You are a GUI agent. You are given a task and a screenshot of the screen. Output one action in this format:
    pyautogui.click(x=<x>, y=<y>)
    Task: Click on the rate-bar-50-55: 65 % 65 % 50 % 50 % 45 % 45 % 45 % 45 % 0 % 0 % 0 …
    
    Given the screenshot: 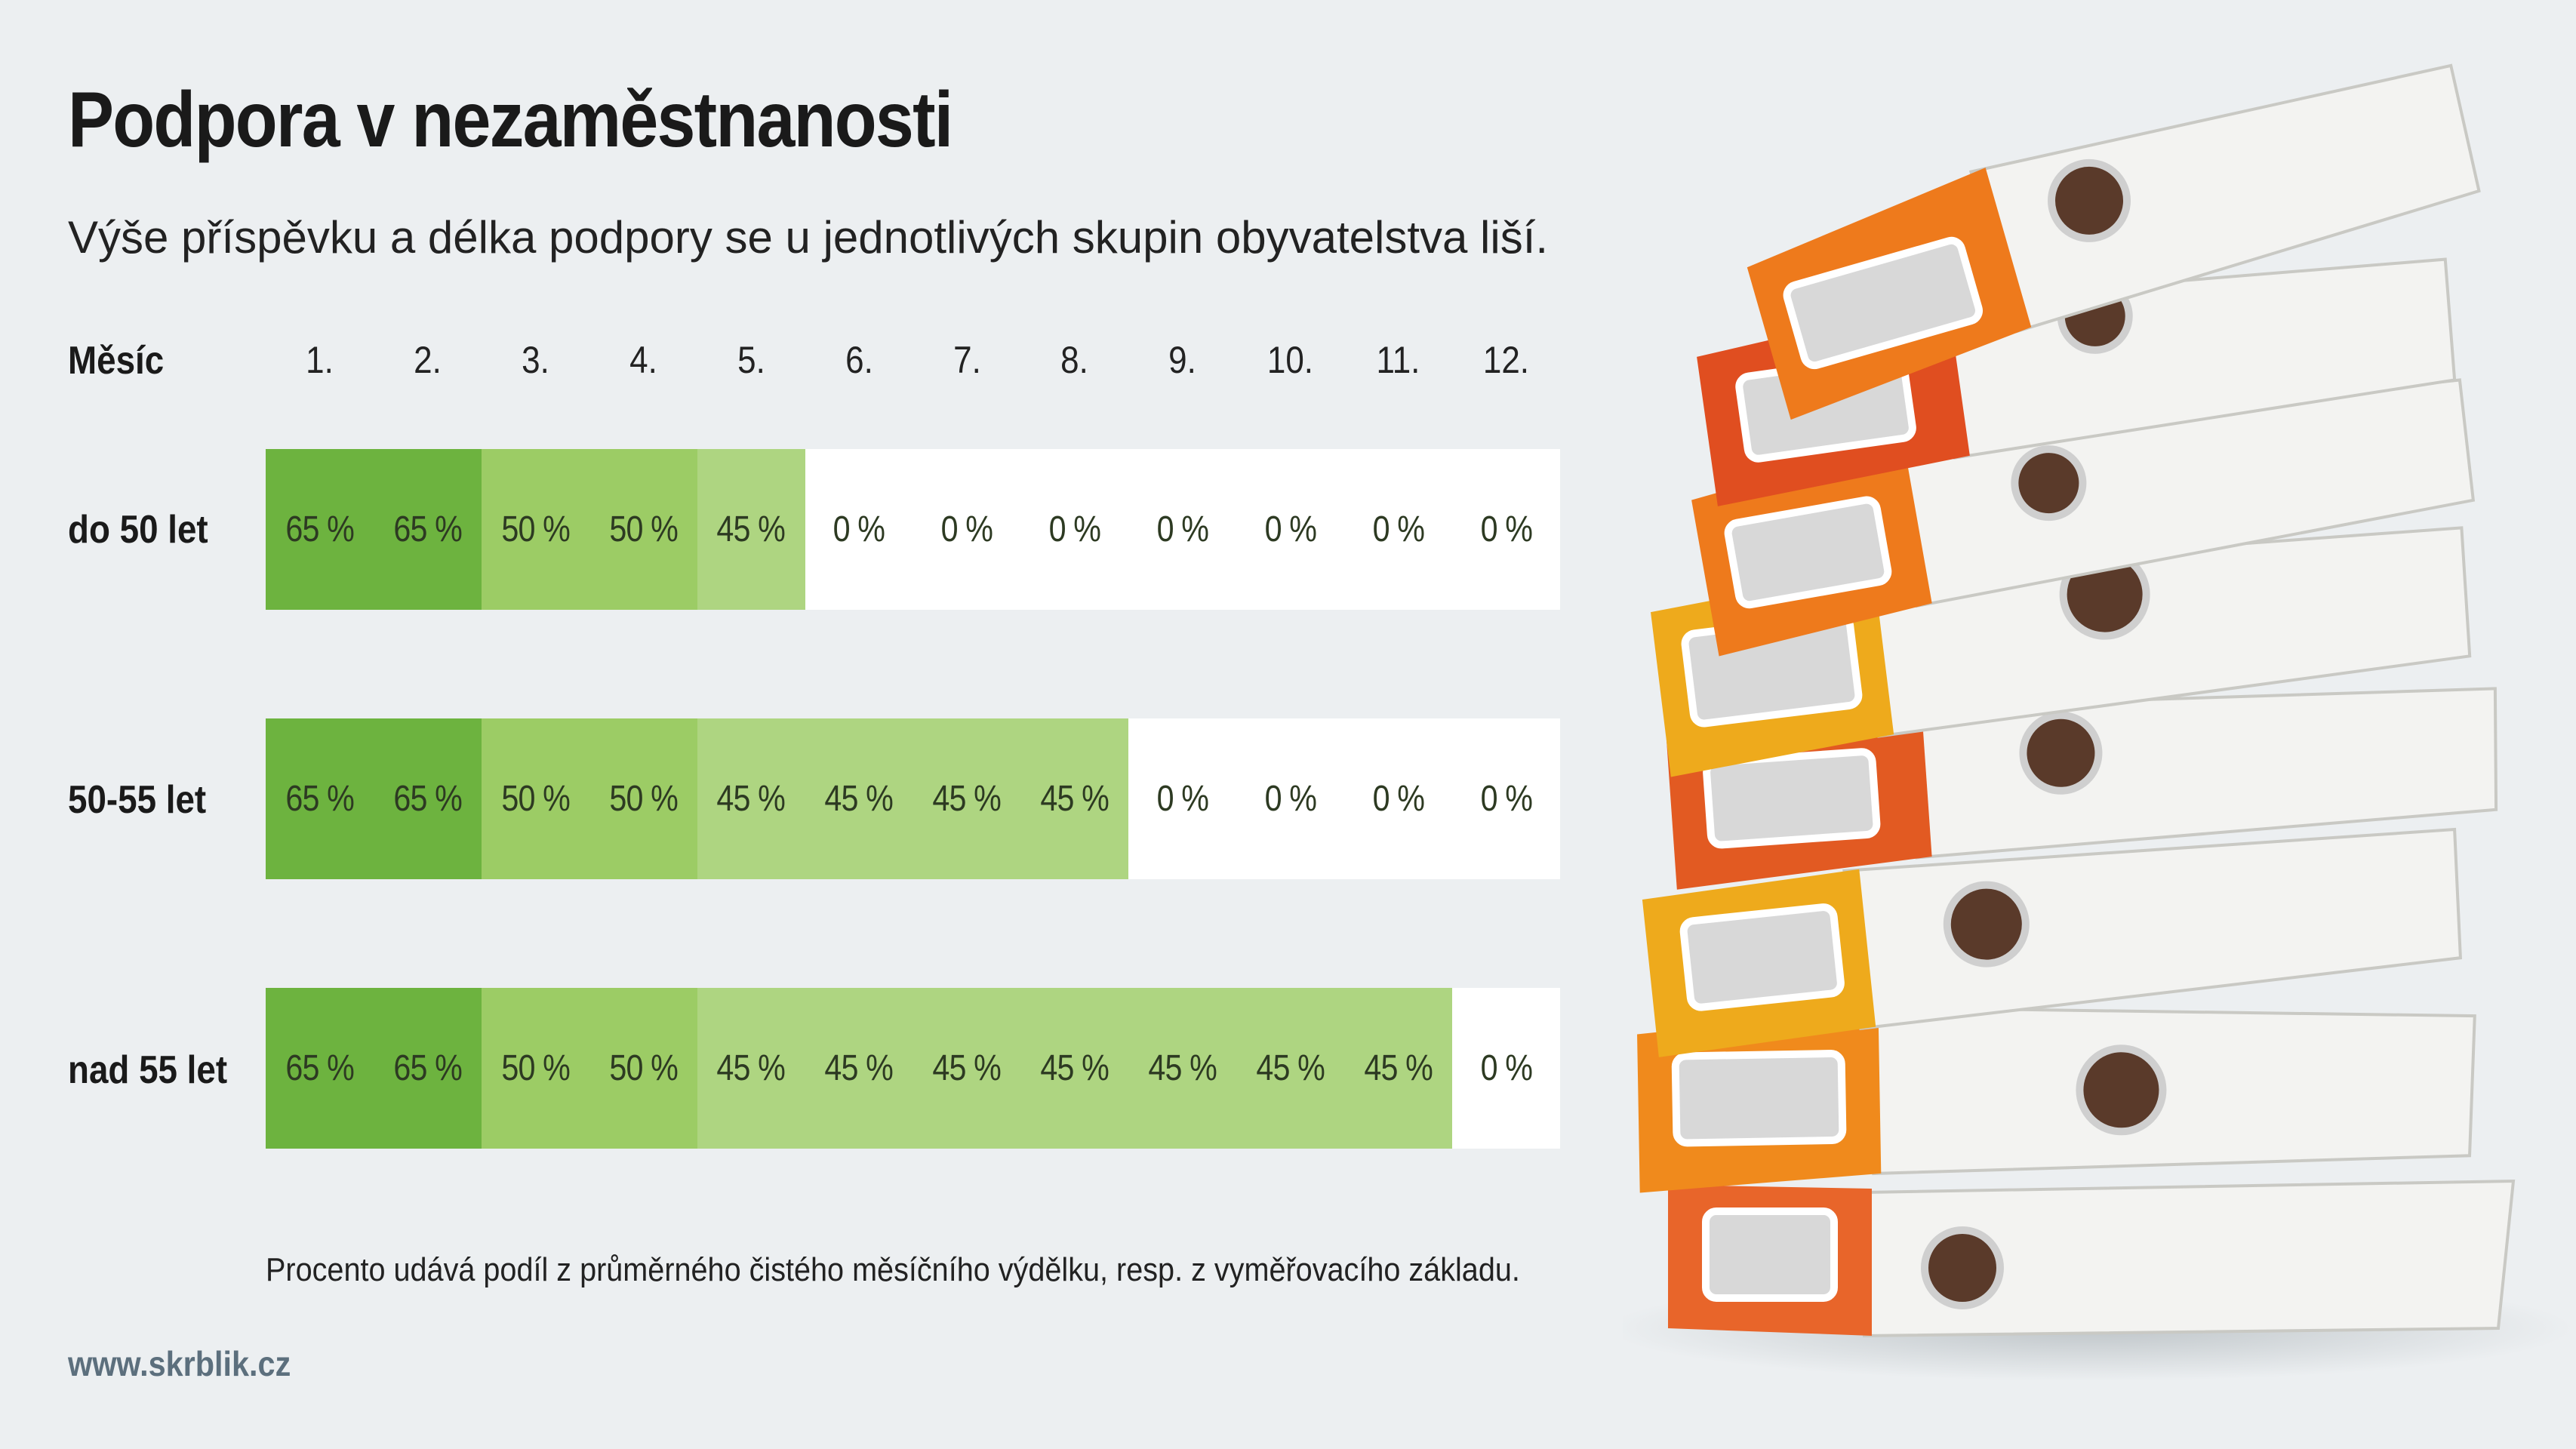 What is the action you would take?
    pyautogui.click(x=913, y=798)
    